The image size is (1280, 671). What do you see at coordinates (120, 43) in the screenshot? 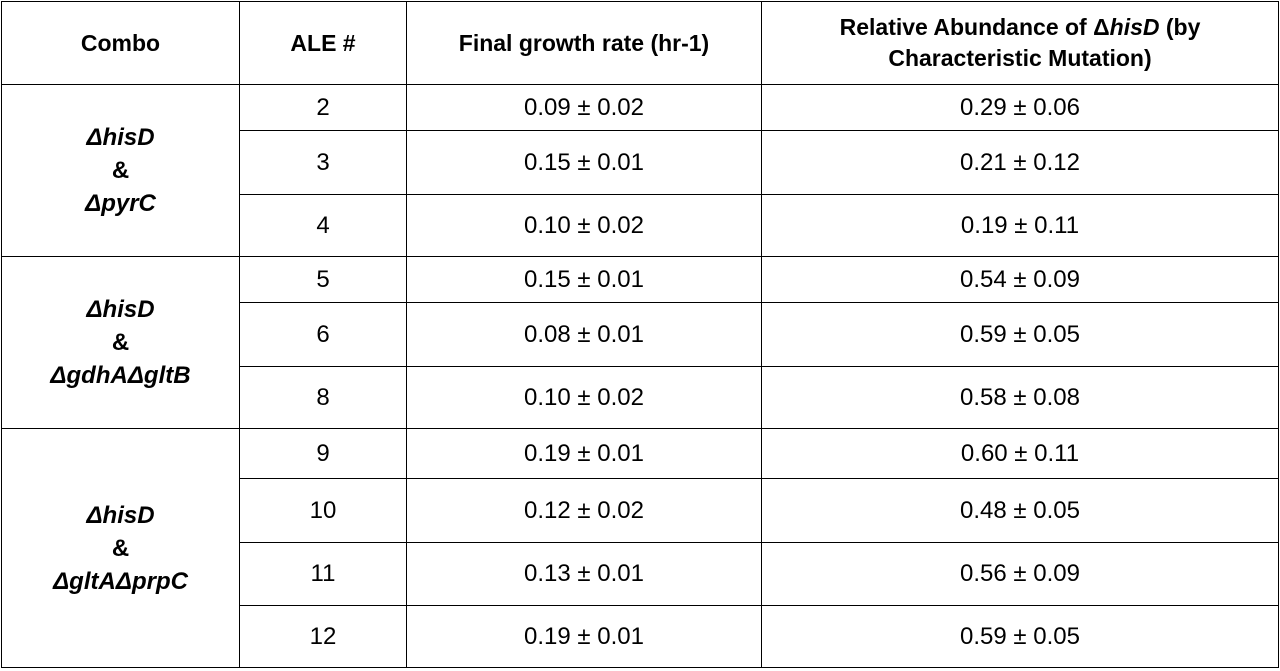
I see `header-combo: Combo` at bounding box center [120, 43].